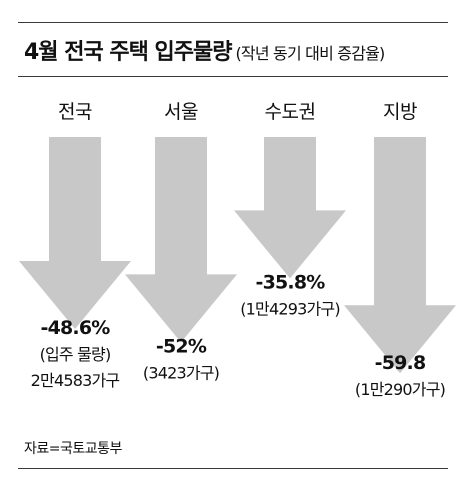 The height and width of the screenshot is (496, 464). What do you see at coordinates (290, 112) in the screenshot?
I see `category-label-3: 수도권` at bounding box center [290, 112].